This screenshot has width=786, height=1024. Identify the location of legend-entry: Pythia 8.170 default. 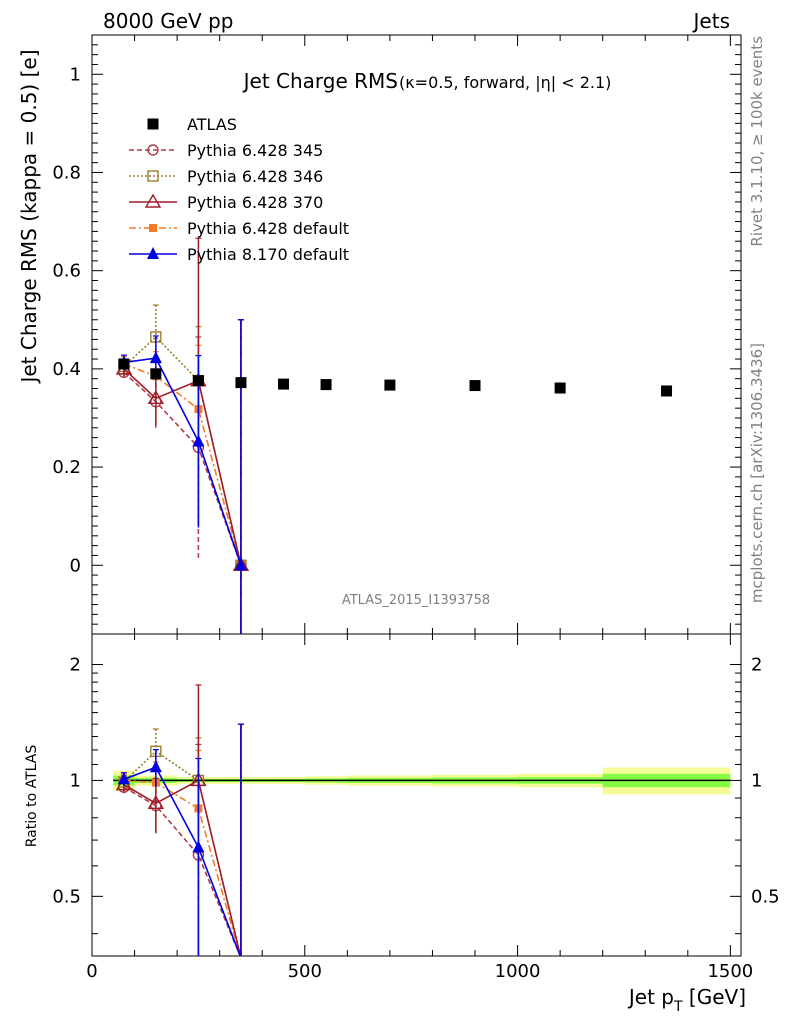
(239, 254).